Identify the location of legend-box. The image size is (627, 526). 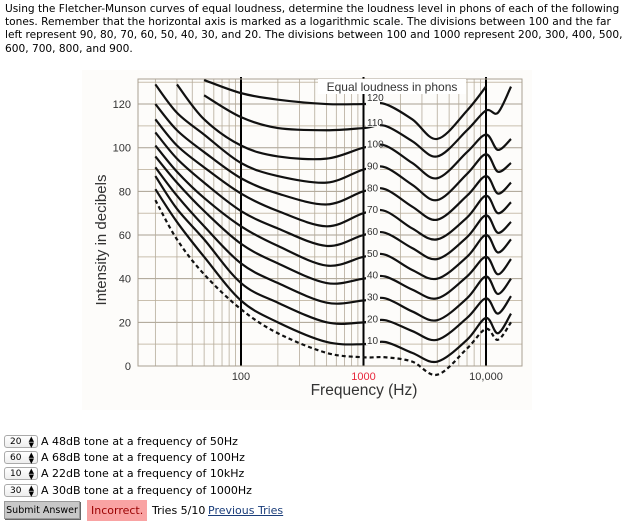
(392, 86).